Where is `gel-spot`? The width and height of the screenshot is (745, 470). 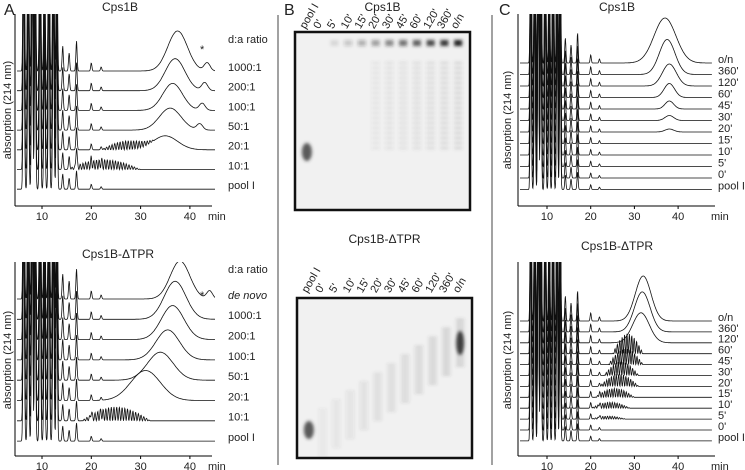
gel-spot is located at coordinates (308, 430).